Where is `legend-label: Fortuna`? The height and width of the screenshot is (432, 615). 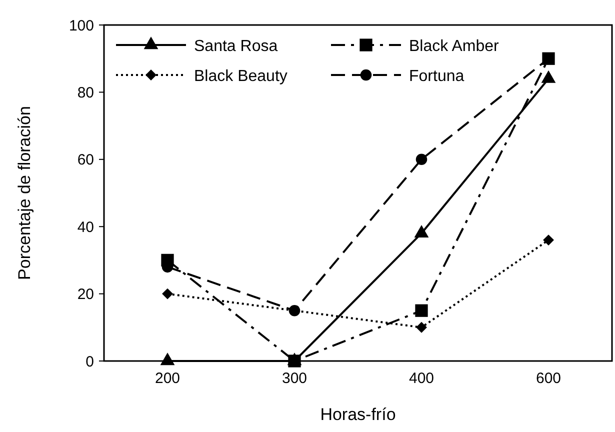
legend-label: Fortuna is located at coordinates (436, 76).